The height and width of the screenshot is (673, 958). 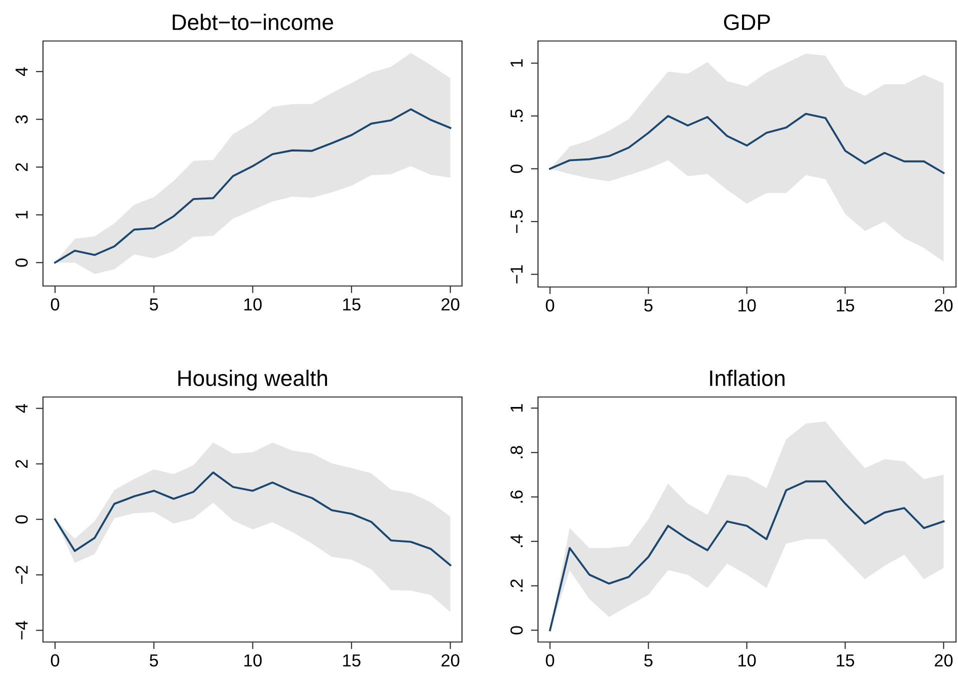 What do you see at coordinates (516, 221) in the screenshot?
I see `y-tick-label: −.5` at bounding box center [516, 221].